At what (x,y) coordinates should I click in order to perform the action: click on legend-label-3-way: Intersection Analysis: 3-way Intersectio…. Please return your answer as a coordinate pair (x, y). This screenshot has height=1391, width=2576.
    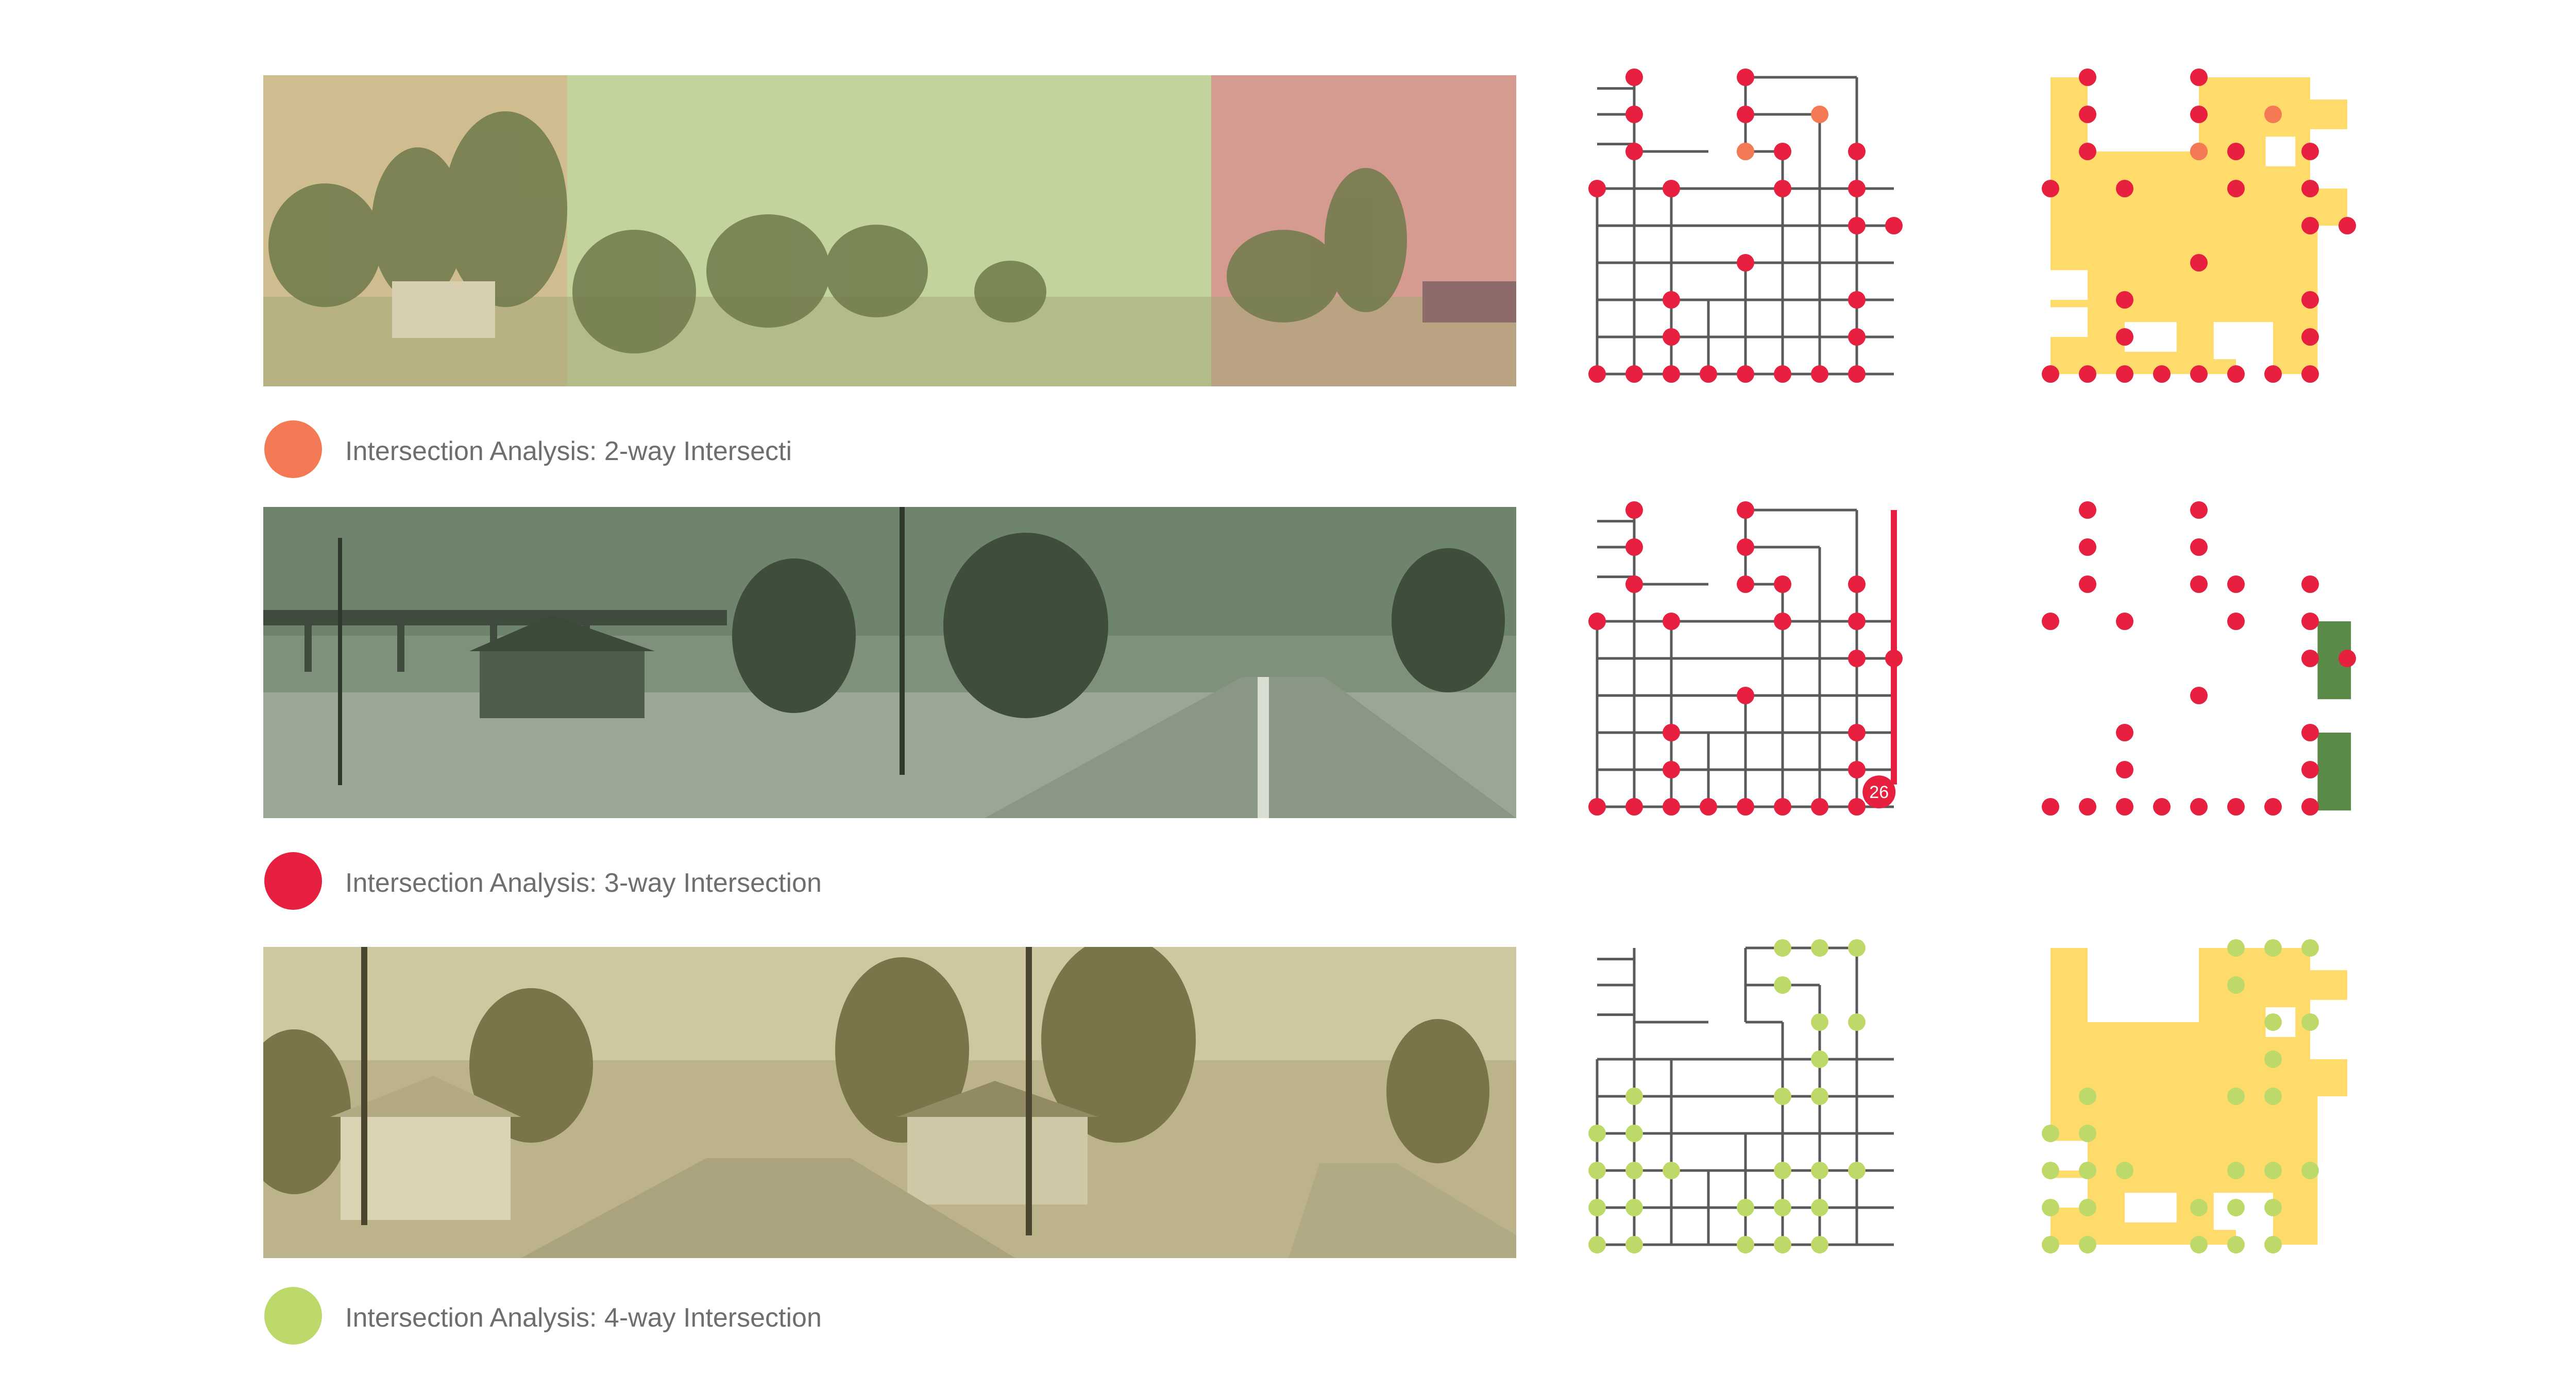
    Looking at the image, I should click on (583, 883).